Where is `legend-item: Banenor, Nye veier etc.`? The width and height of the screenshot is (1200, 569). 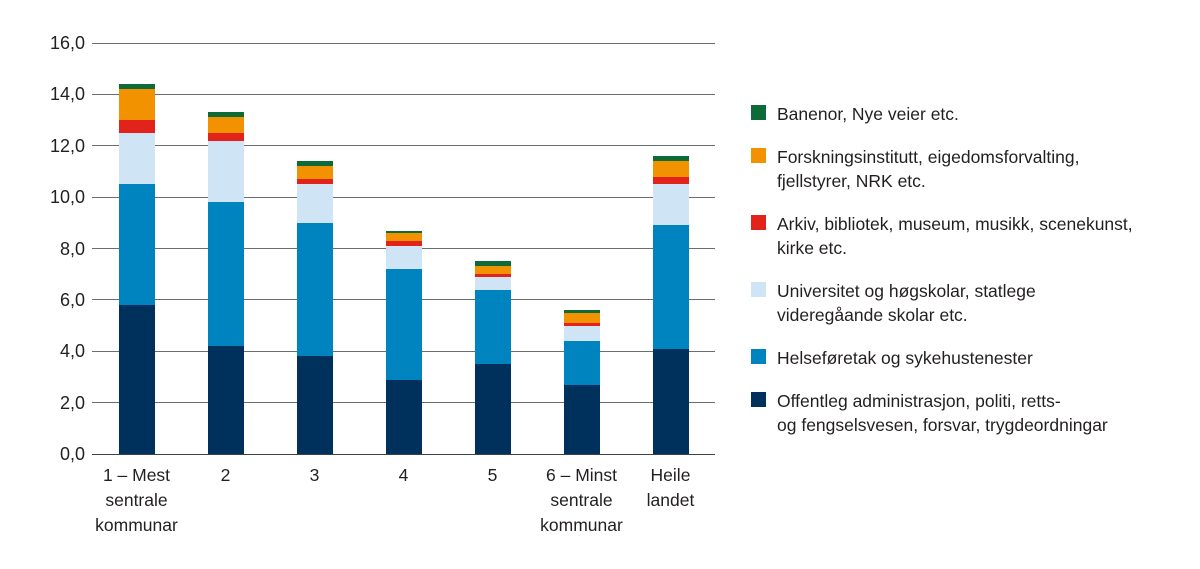 legend-item: Banenor, Nye veier etc. is located at coordinates (971, 114).